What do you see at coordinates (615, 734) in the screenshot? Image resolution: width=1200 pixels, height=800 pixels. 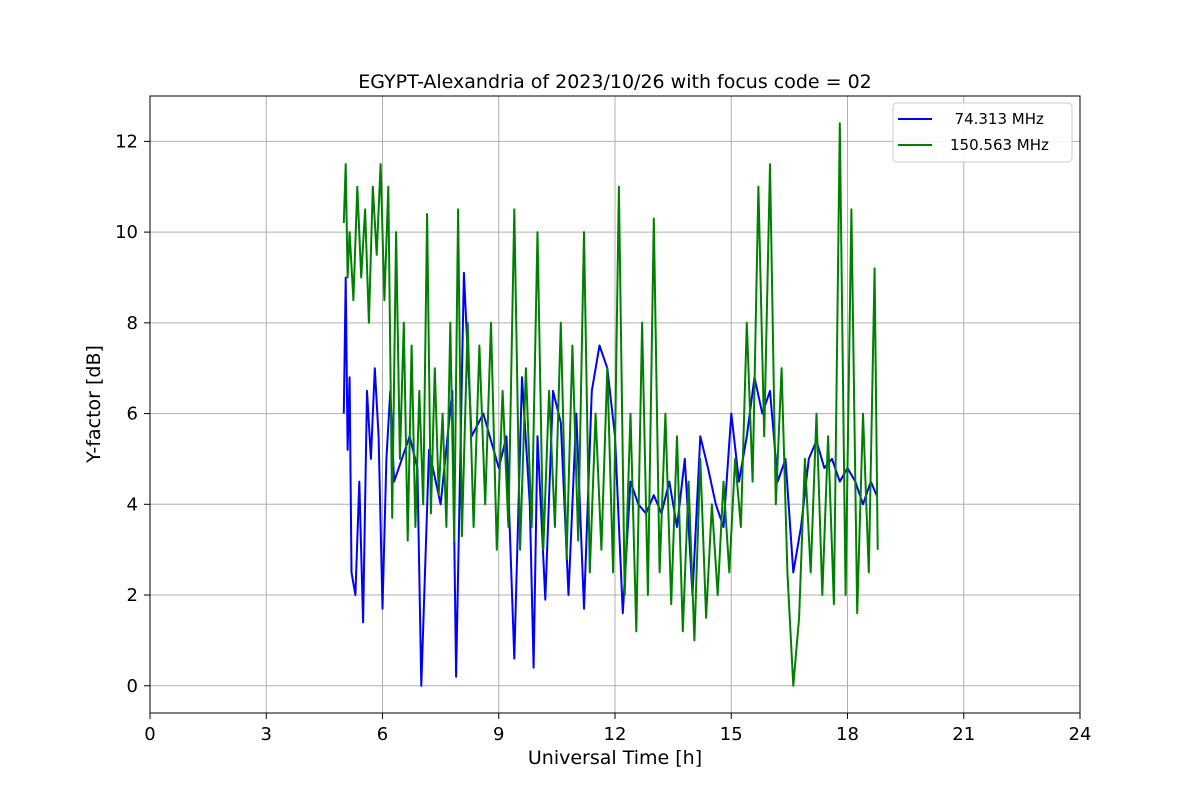 I see `x-tick-label: 12` at bounding box center [615, 734].